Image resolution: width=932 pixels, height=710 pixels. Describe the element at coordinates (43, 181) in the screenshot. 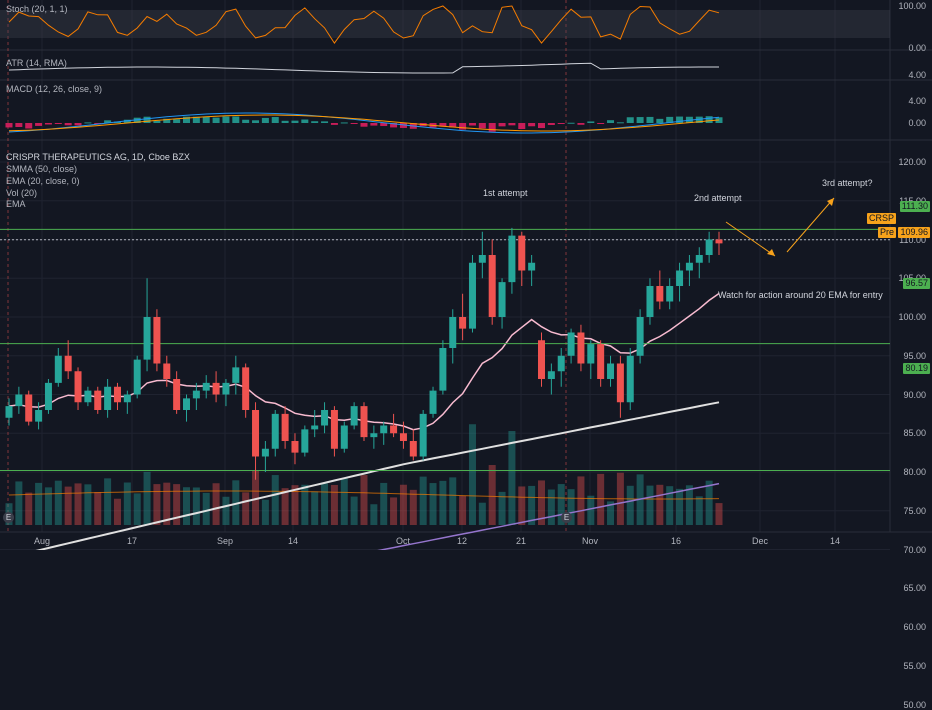

I see `indicator-ema20: EMA (20, close, 0)` at that location.